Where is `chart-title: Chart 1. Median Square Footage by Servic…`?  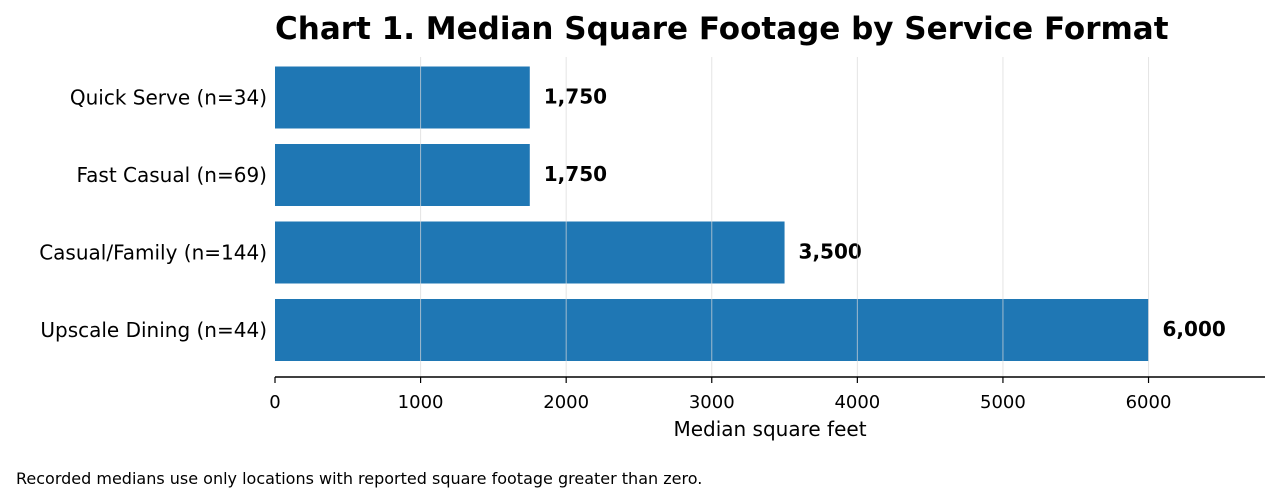
chart-title: Chart 1. Median Square Footage by Servic… is located at coordinates (722, 29).